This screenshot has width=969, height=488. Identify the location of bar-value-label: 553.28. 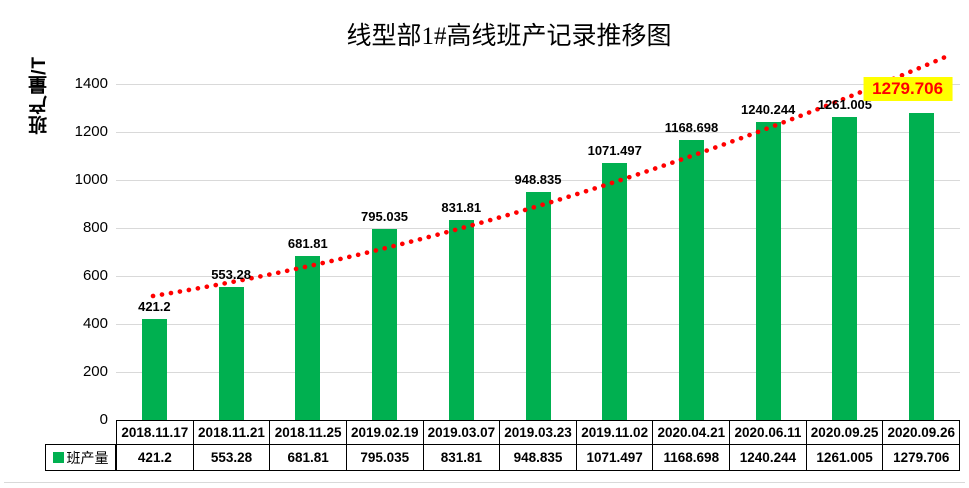
(231, 275).